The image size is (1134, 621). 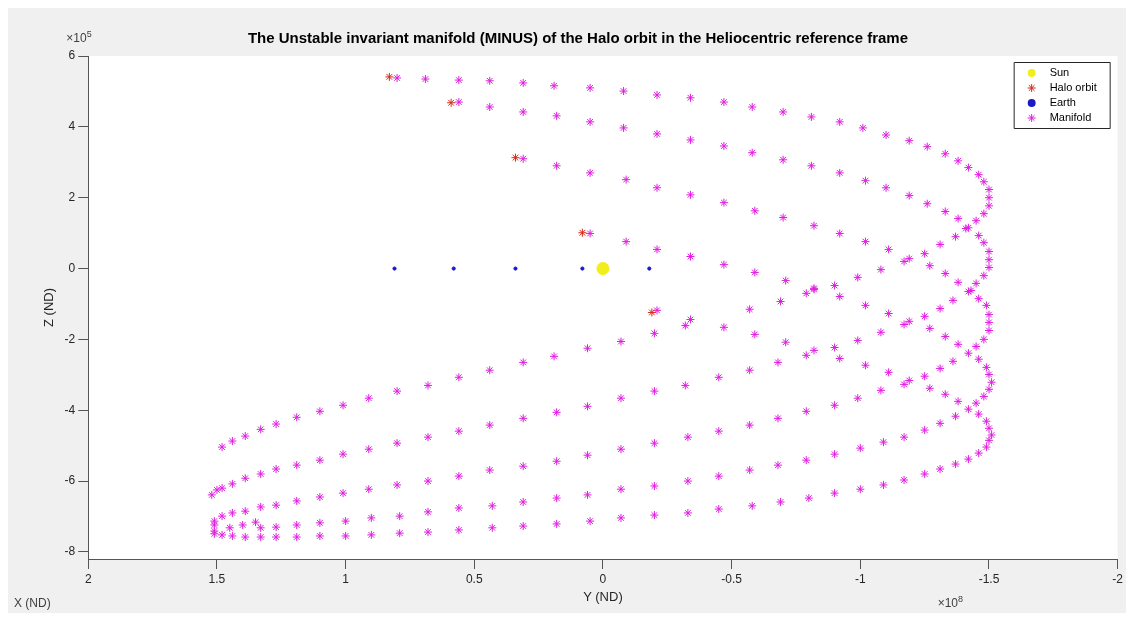 I want to click on y-tick-label: 2, so click(x=72, y=197).